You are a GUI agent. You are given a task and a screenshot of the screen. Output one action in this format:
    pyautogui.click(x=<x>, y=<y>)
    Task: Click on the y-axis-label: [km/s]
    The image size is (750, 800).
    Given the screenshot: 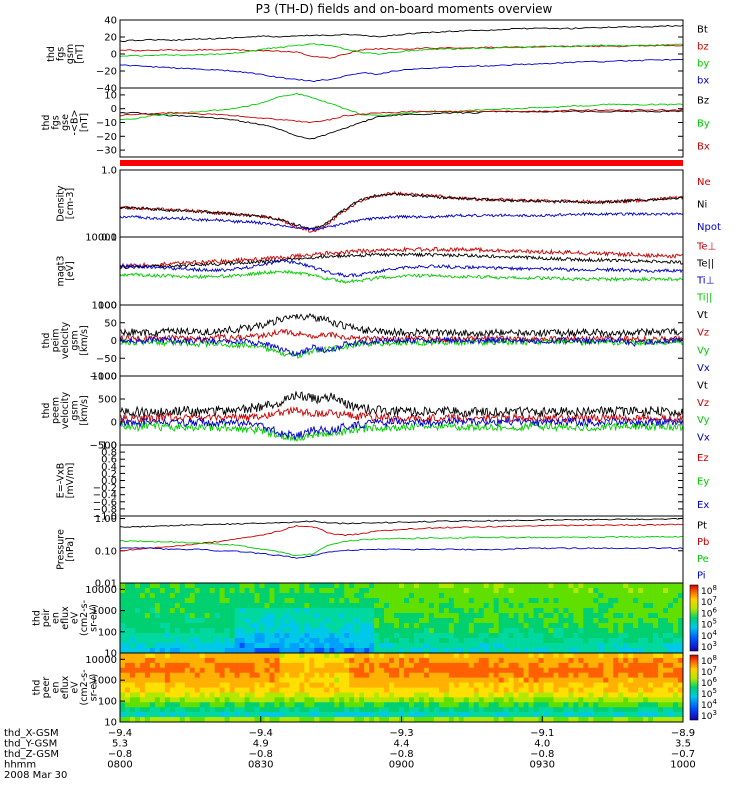 What is the action you would take?
    pyautogui.click(x=84, y=410)
    